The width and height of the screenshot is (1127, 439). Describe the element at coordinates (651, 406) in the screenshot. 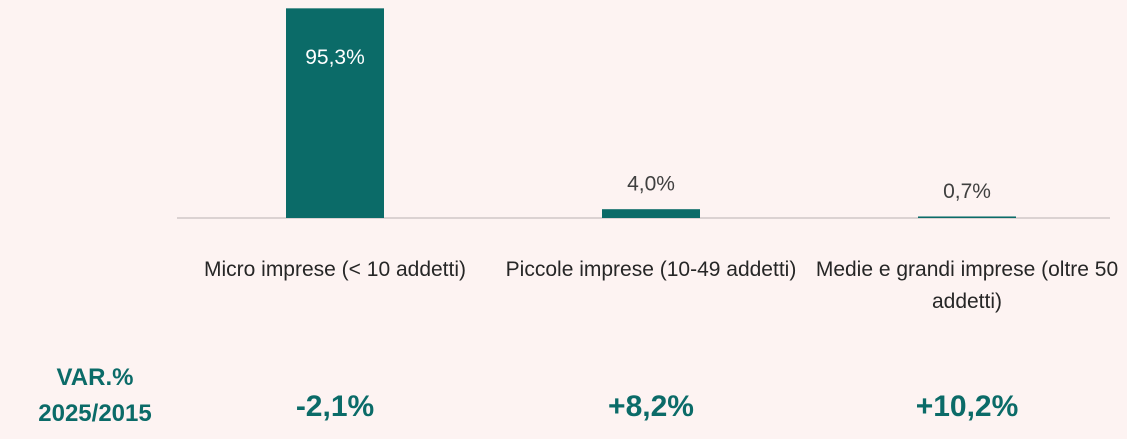

I see `variation-value: +8,2%` at that location.